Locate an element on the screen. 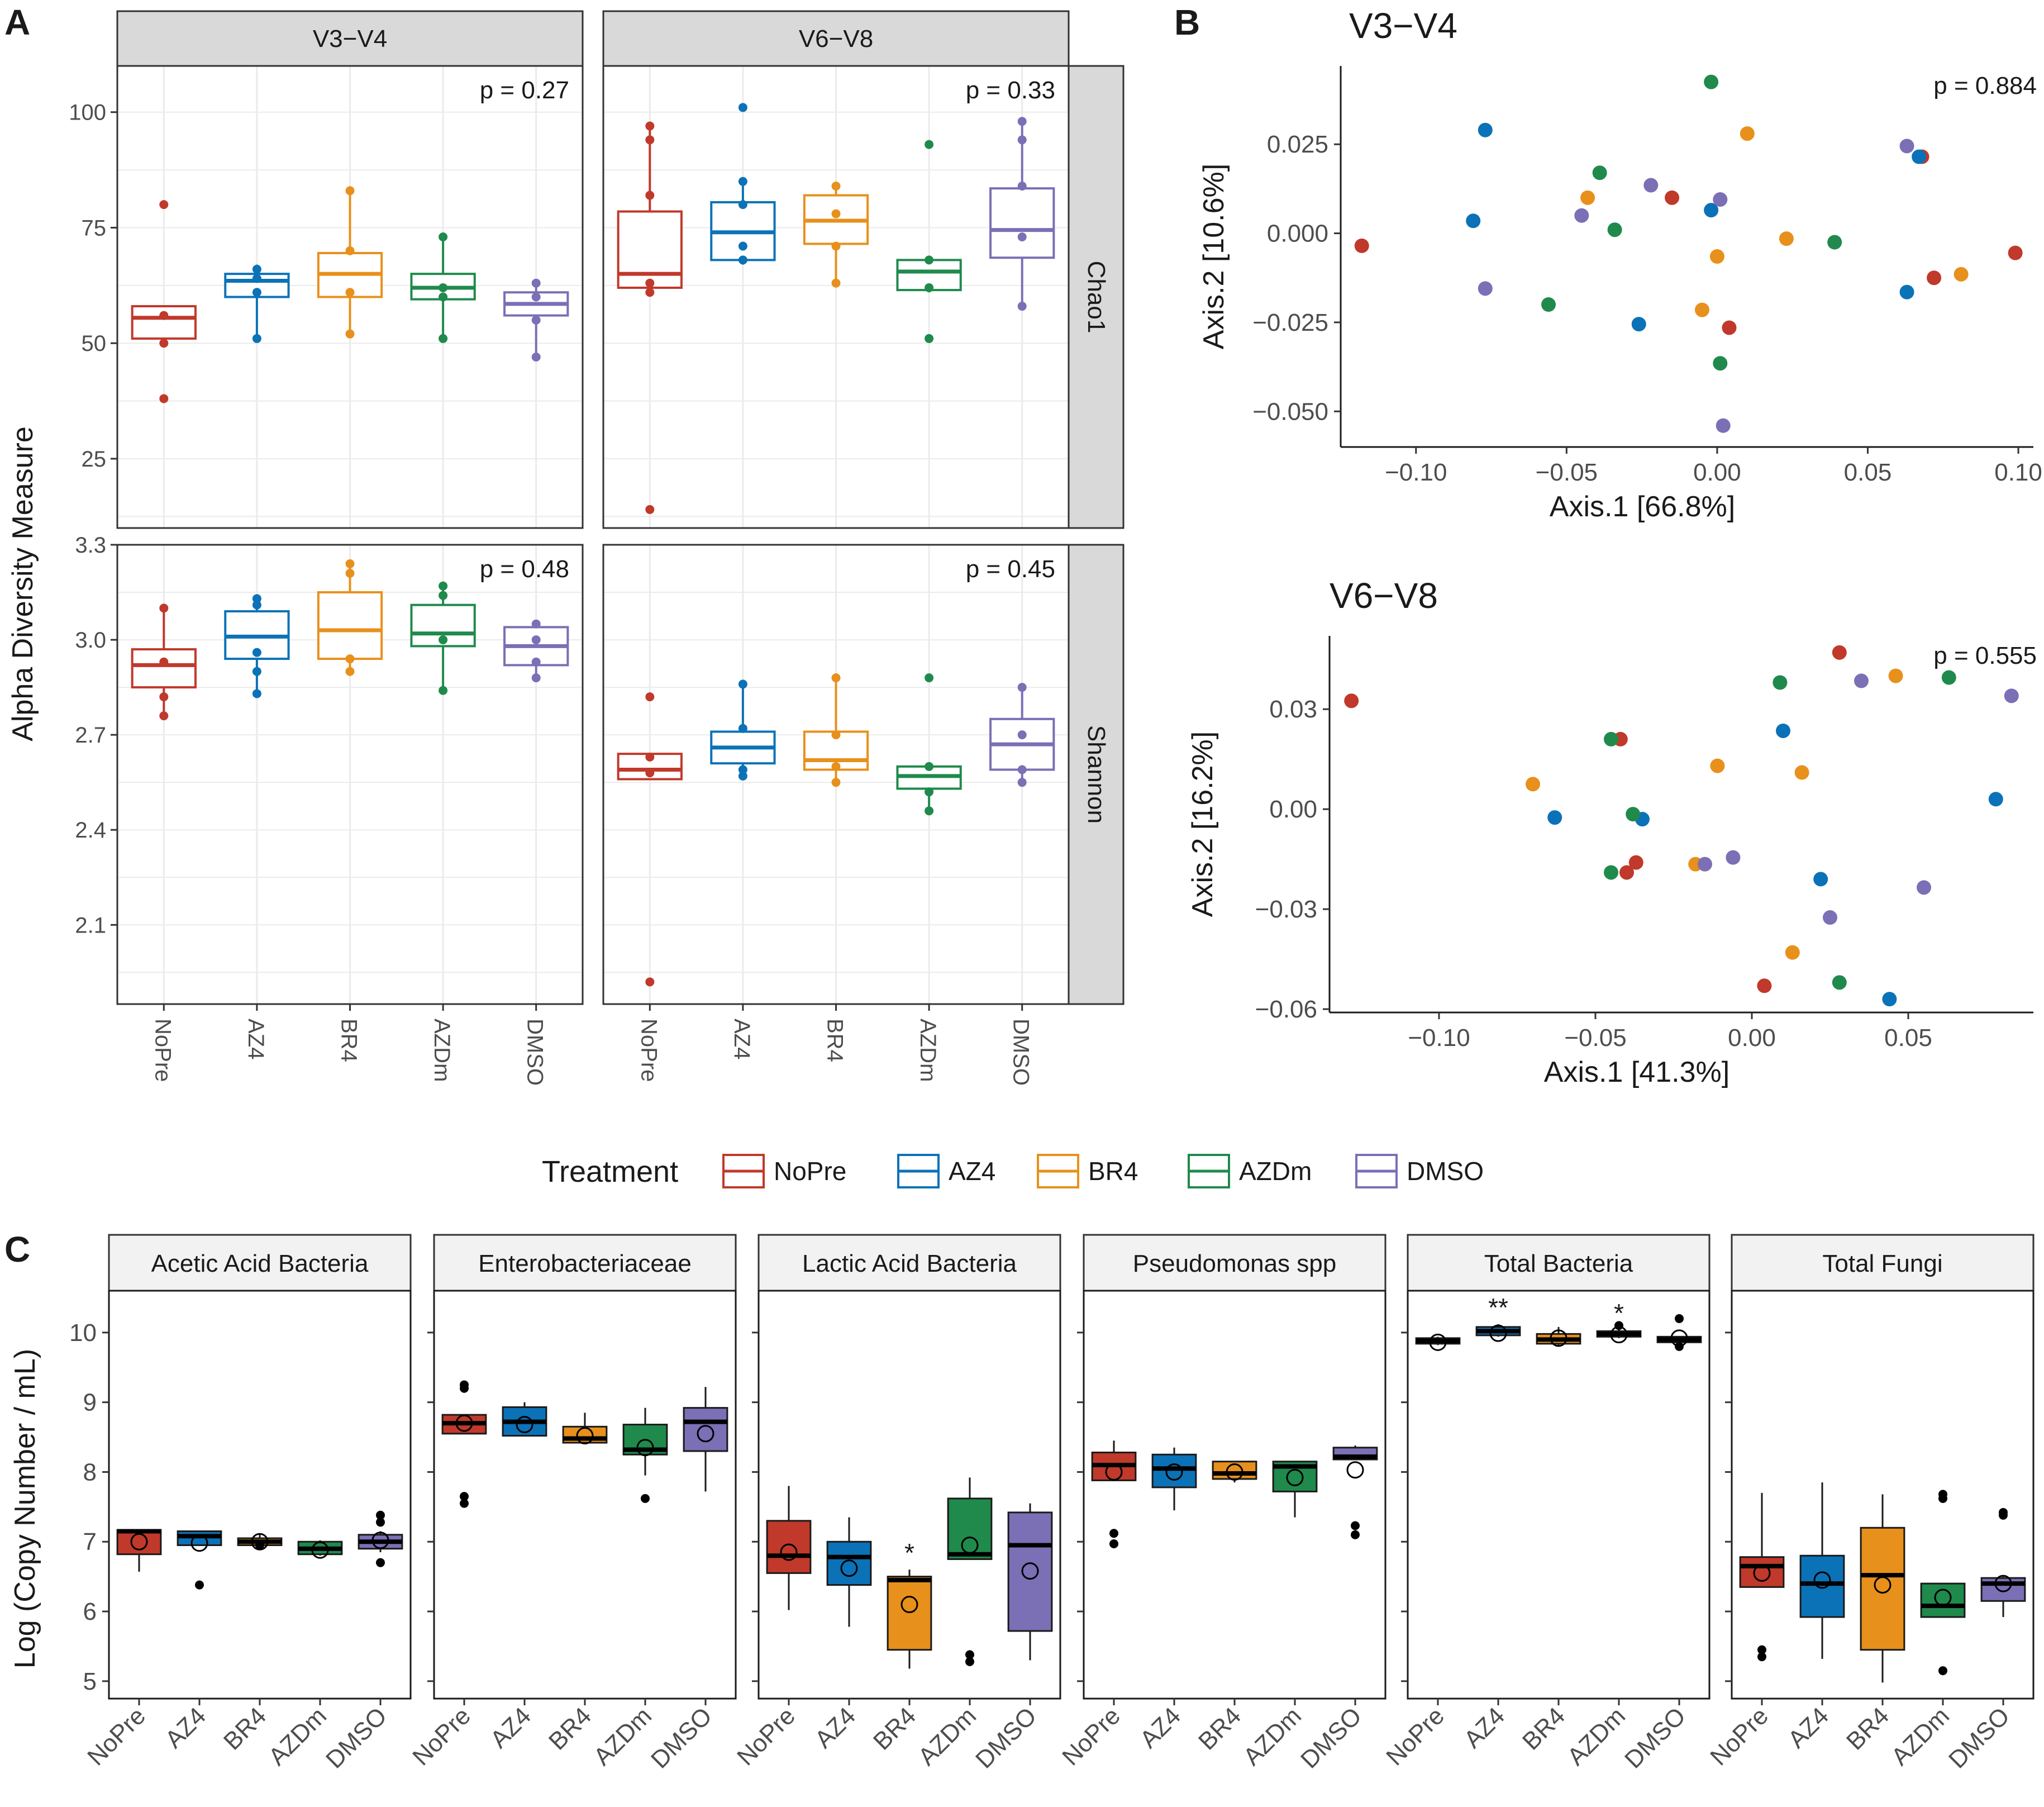 The width and height of the screenshot is (2044, 1807). y-tick-label: −0.03 is located at coordinates (1286, 909).